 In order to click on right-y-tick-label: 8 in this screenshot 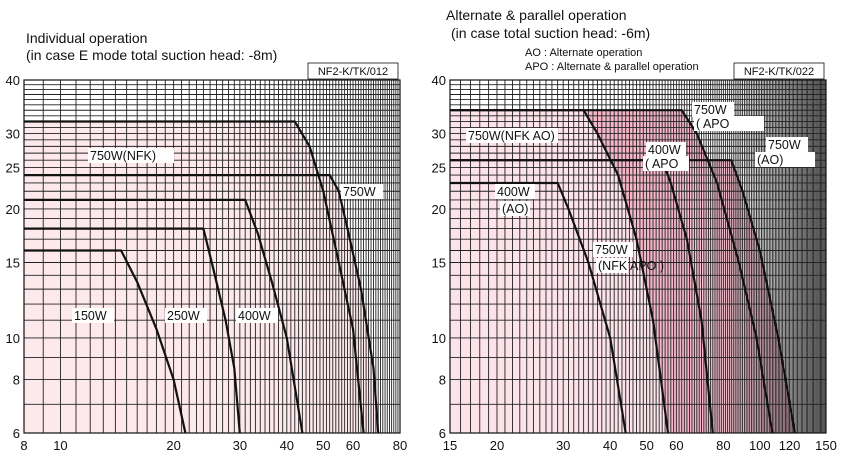, I will do `click(442, 379)`.